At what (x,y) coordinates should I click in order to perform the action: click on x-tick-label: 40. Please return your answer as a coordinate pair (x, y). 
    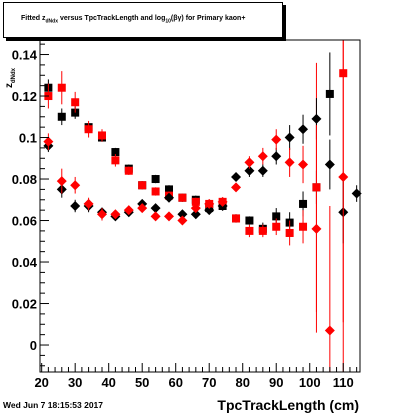
    Looking at the image, I should click on (108, 382).